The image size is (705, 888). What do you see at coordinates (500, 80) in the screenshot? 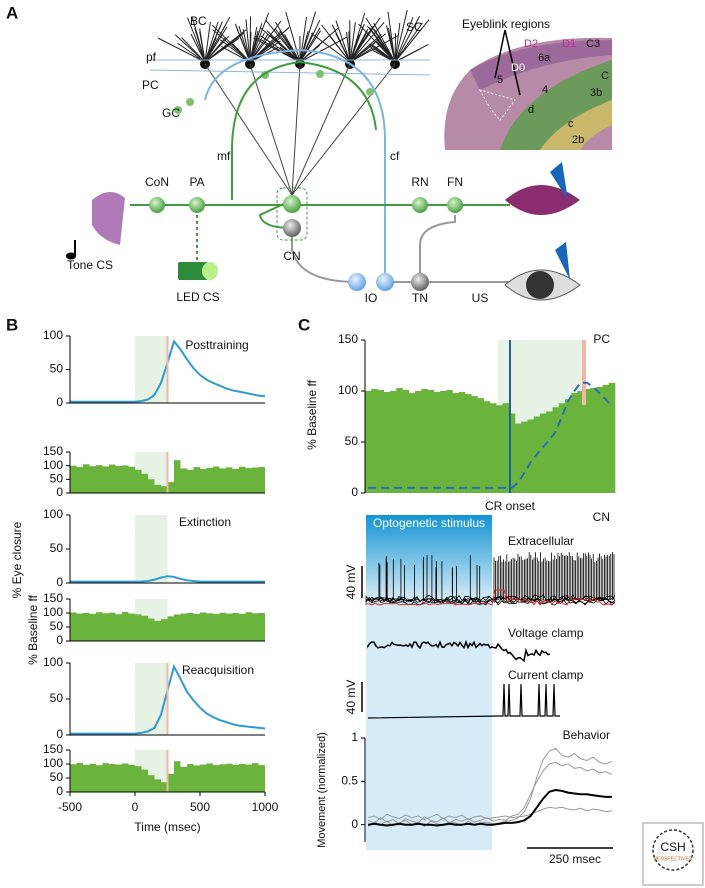
I see `label: 5` at bounding box center [500, 80].